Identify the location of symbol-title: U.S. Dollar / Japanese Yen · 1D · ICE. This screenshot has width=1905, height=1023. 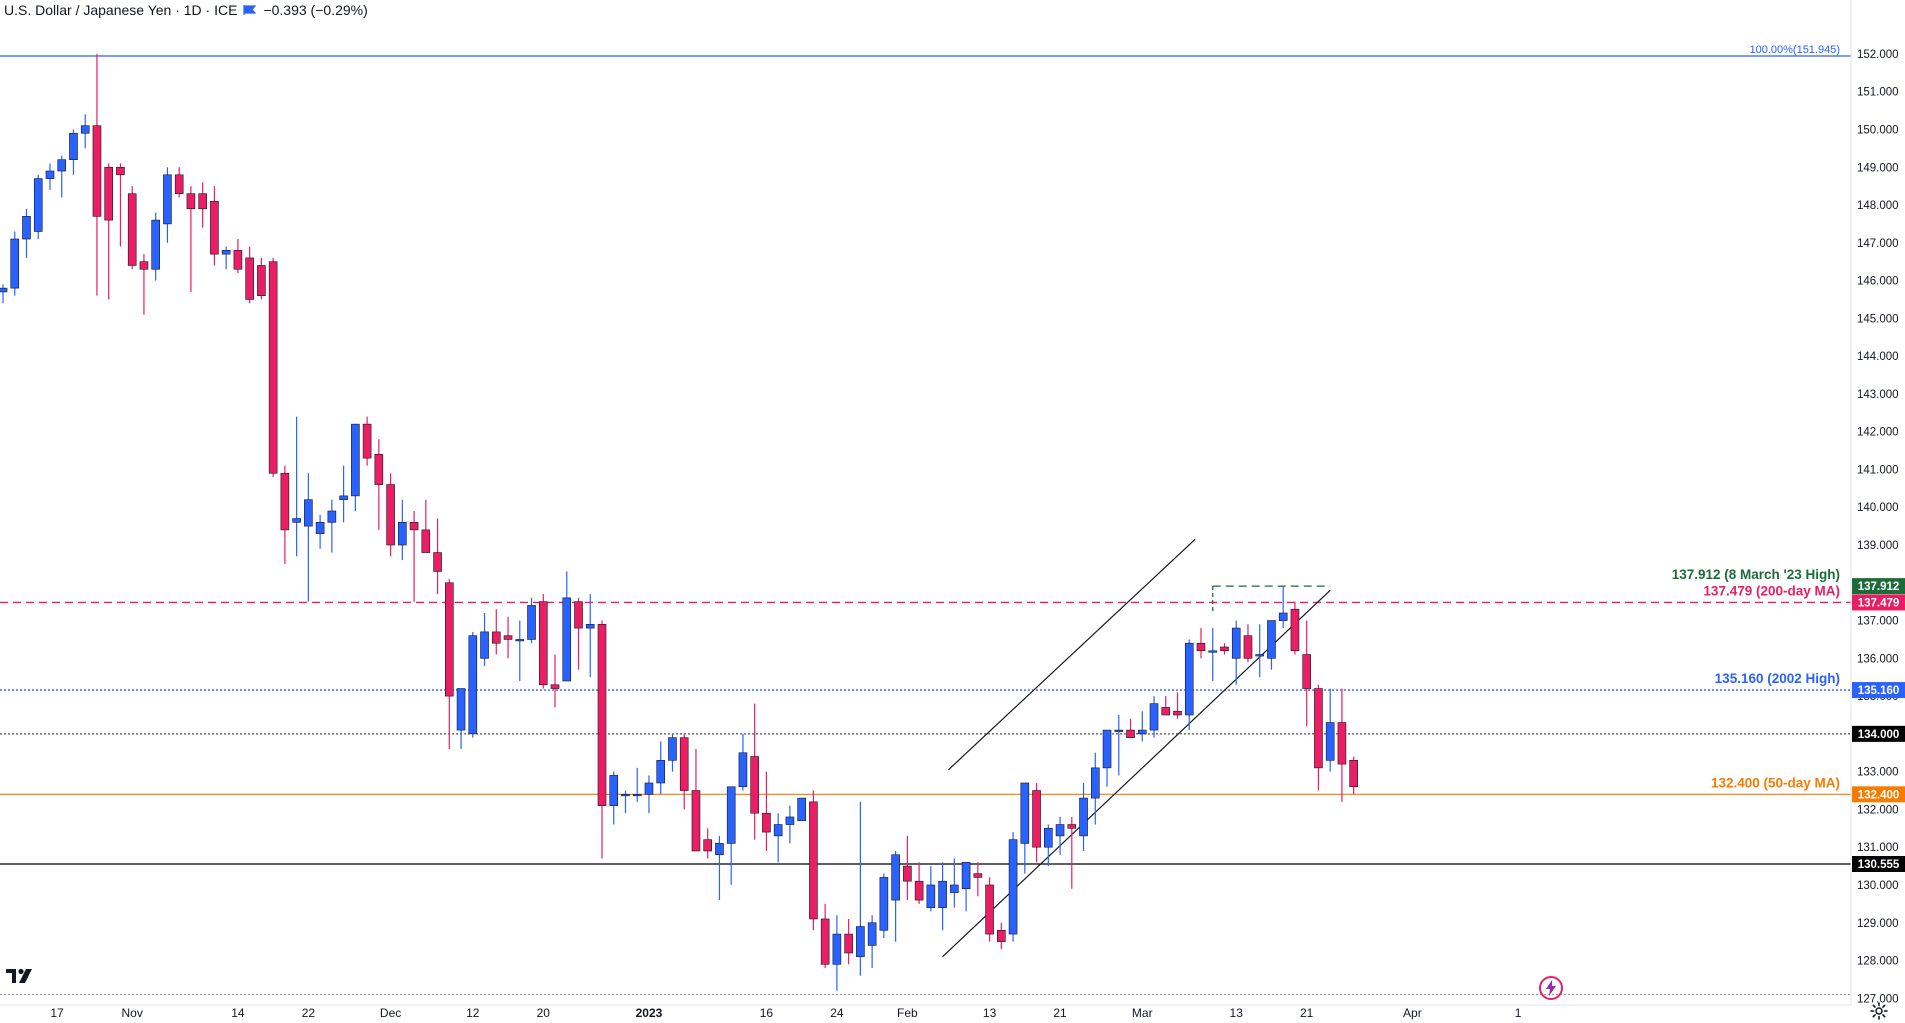
(121, 10).